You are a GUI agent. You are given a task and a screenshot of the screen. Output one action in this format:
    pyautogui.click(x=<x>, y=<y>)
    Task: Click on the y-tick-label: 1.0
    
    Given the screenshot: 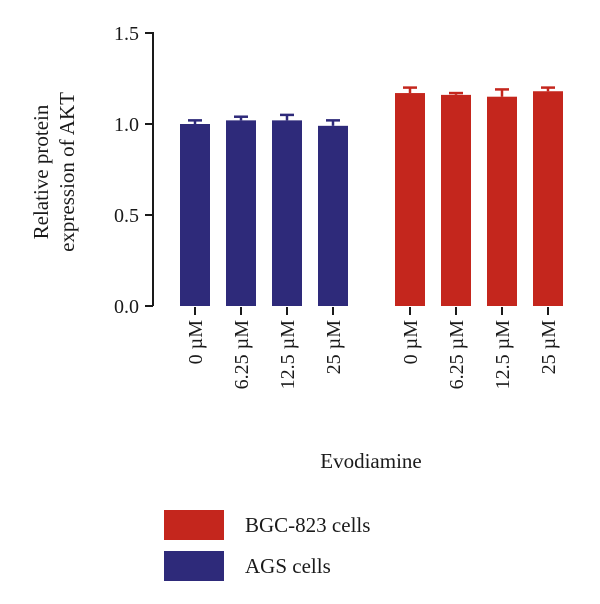 What is the action you would take?
    pyautogui.click(x=126, y=125)
    